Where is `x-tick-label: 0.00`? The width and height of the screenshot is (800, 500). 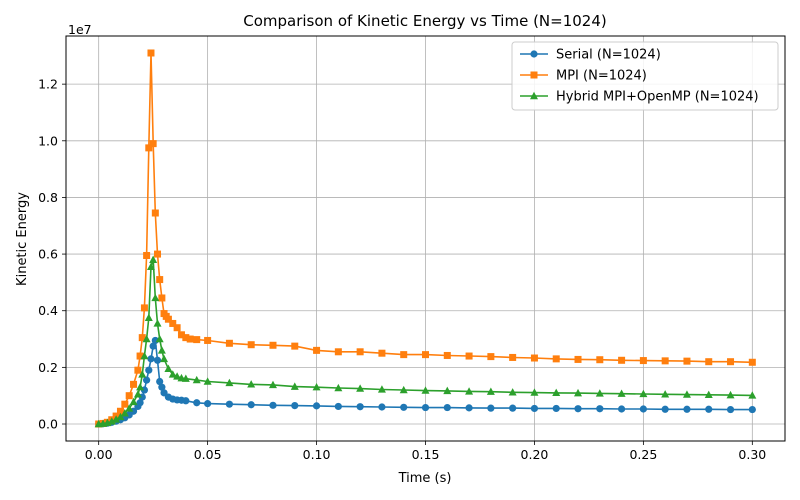 x-tick-label: 0.00 is located at coordinates (99, 454).